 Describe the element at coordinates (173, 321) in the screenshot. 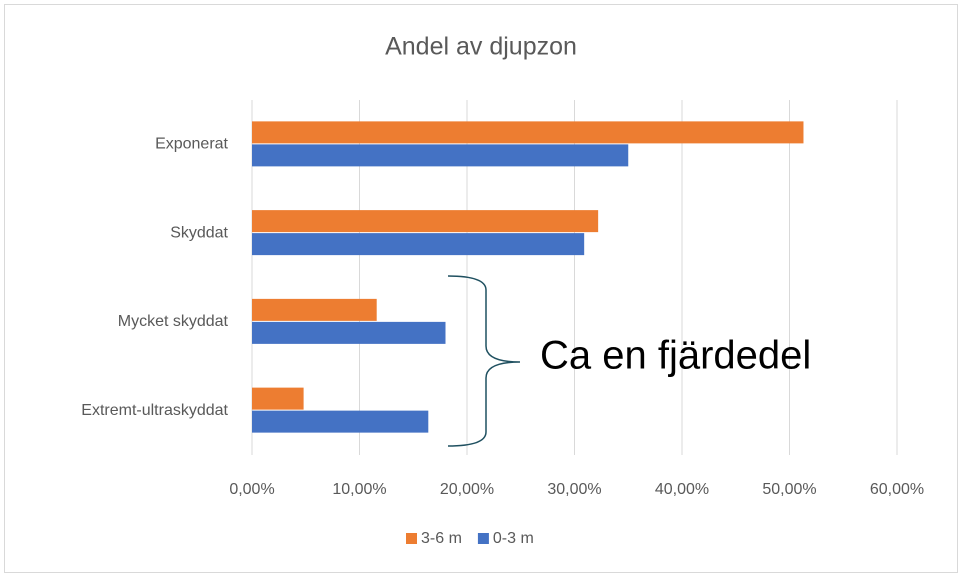

I see `y-tick-label: Mycket skyddat` at that location.